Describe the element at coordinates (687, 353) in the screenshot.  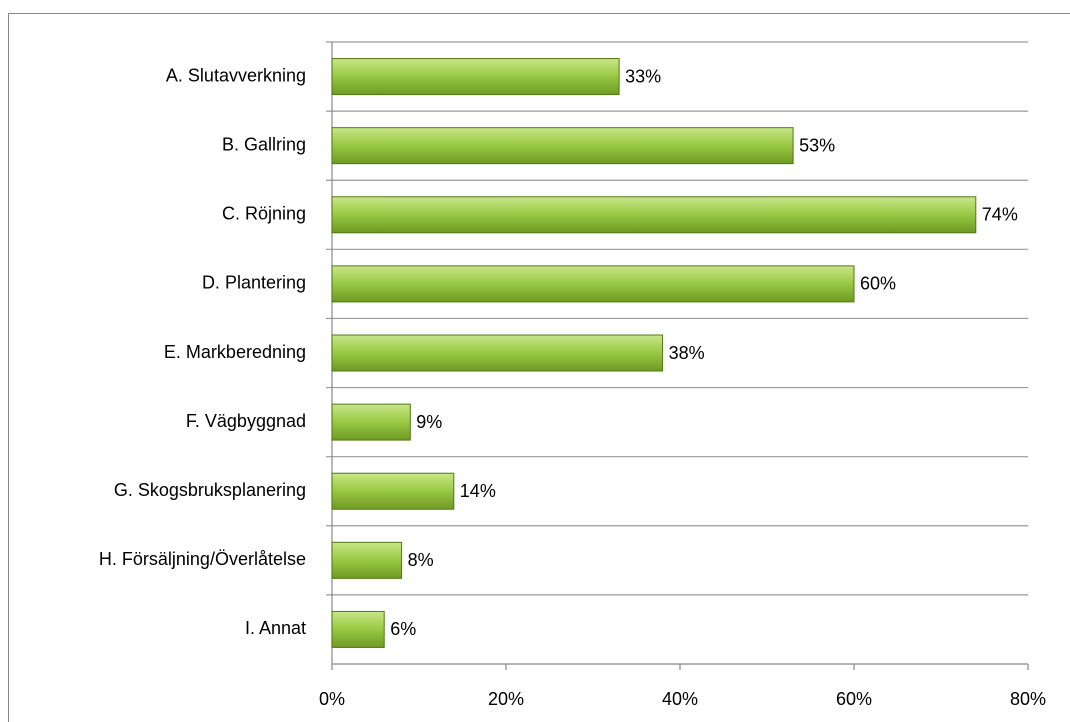
I see `data-label: 38%` at that location.